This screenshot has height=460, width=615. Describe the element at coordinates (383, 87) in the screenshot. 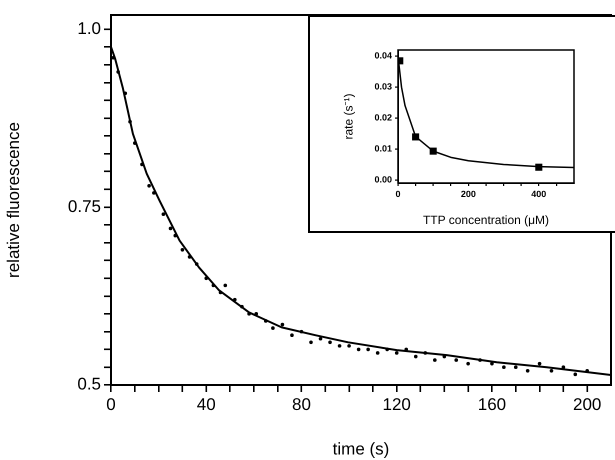

I see `y-tick-label: 0.03` at that location.